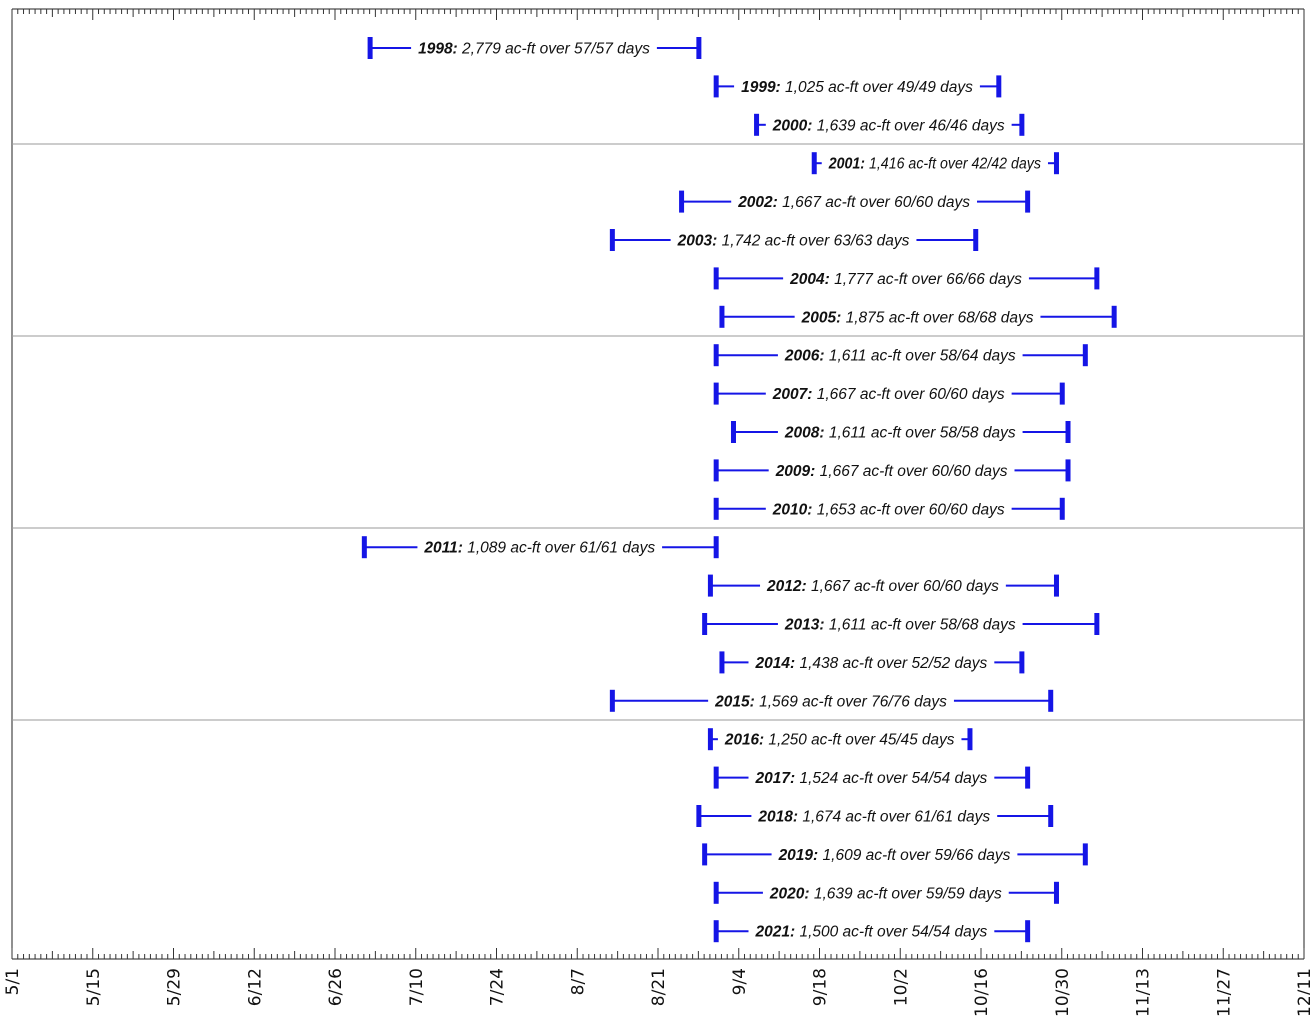 This screenshot has width=1310, height=1034. I want to click on range-row-2021: 2021: 1,500 ac-ft over 54/54 days, so click(872, 931).